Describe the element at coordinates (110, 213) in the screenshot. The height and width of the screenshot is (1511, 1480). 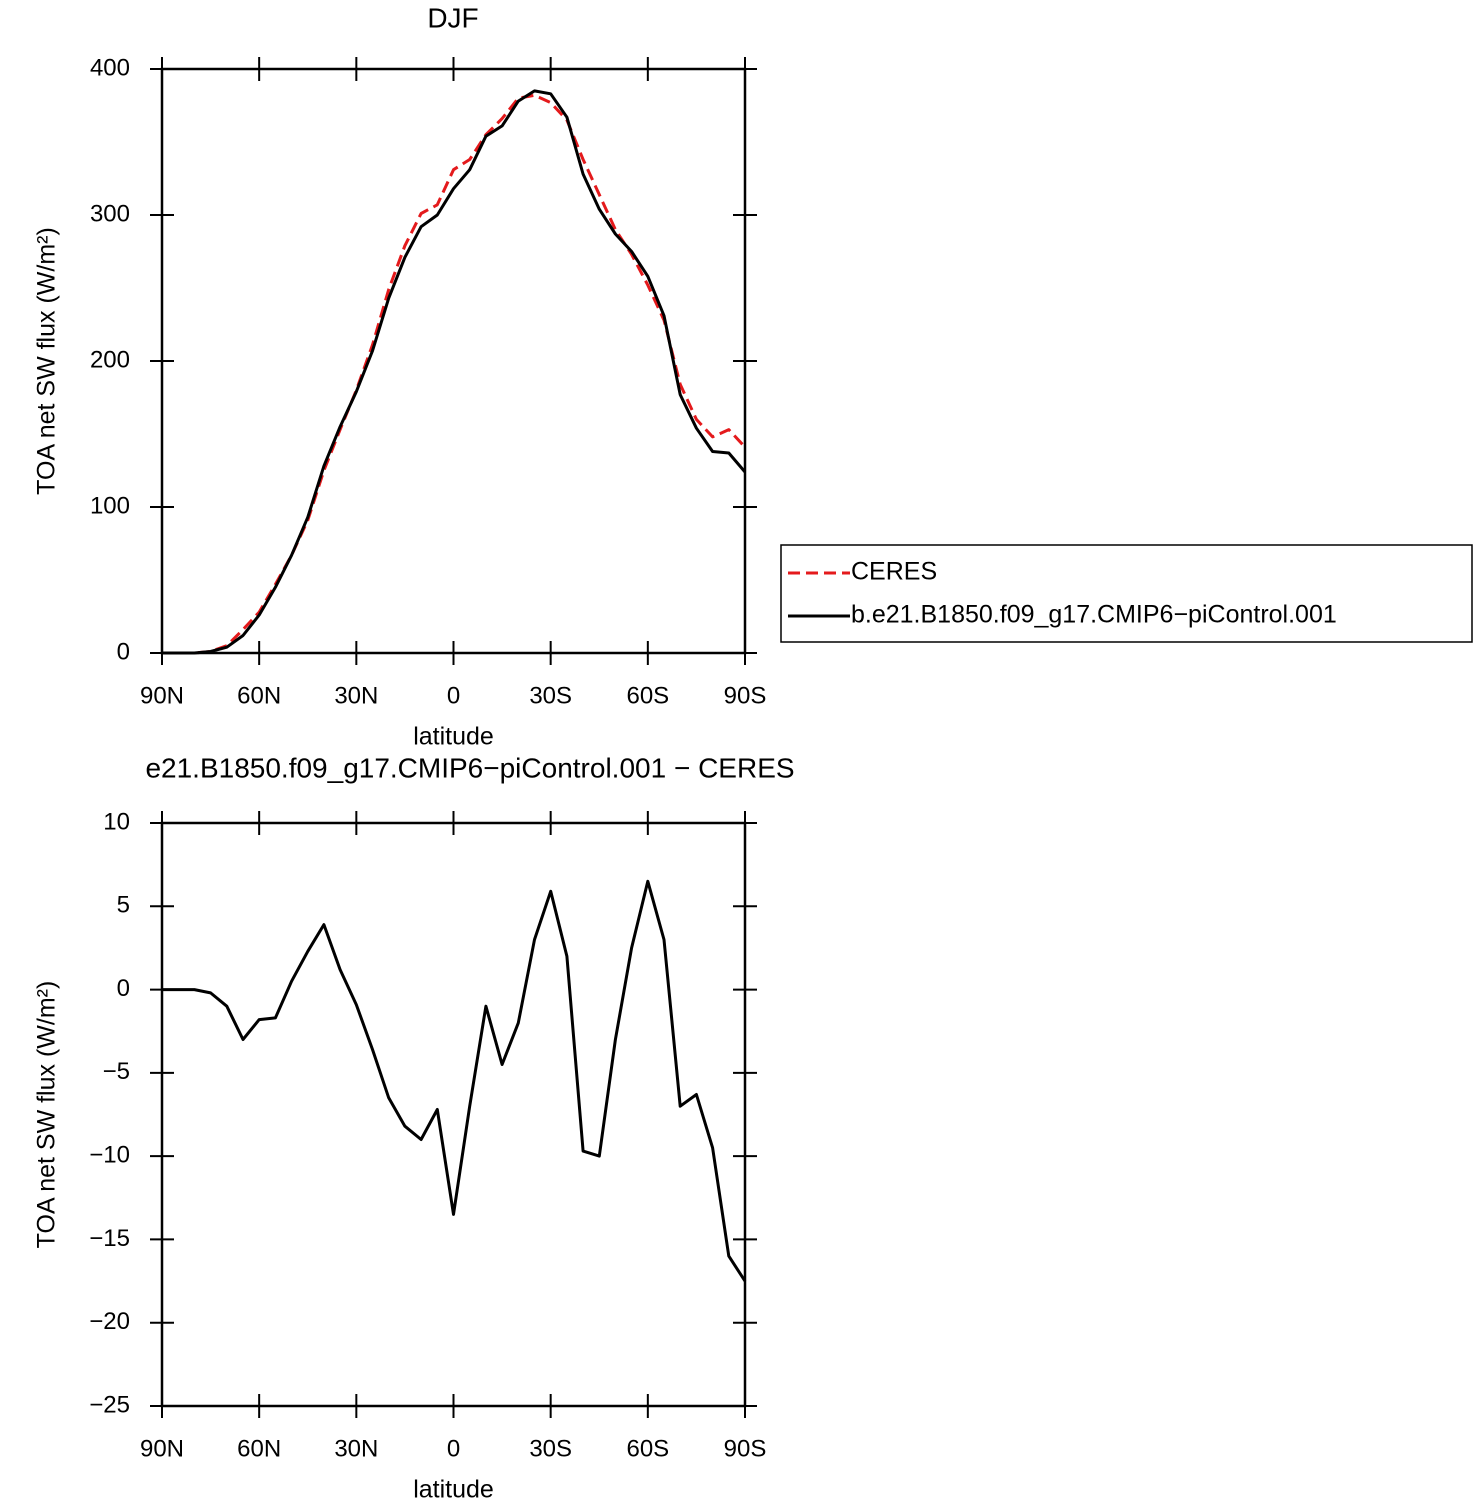
I see `y-tick-label: 300` at that location.